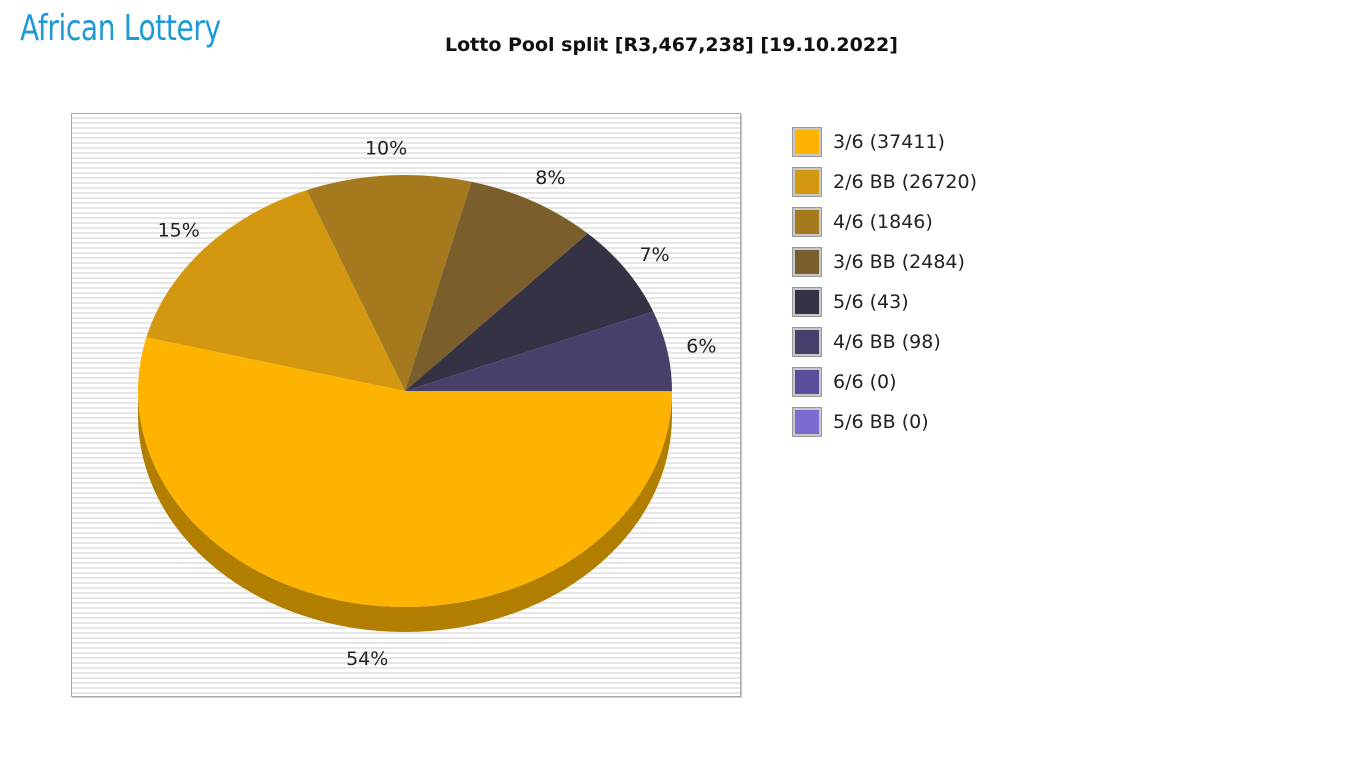 The height and width of the screenshot is (768, 1366). What do you see at coordinates (889, 142) in the screenshot?
I see `legend-label: 3/6 (37411)` at bounding box center [889, 142].